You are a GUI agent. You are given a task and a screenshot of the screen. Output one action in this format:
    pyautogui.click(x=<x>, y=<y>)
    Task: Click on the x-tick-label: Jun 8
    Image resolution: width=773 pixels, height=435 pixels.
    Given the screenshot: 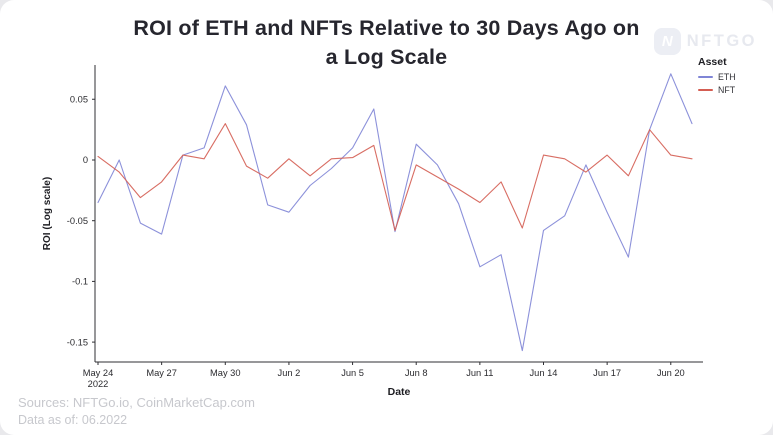 What is the action you would take?
    pyautogui.click(x=416, y=373)
    